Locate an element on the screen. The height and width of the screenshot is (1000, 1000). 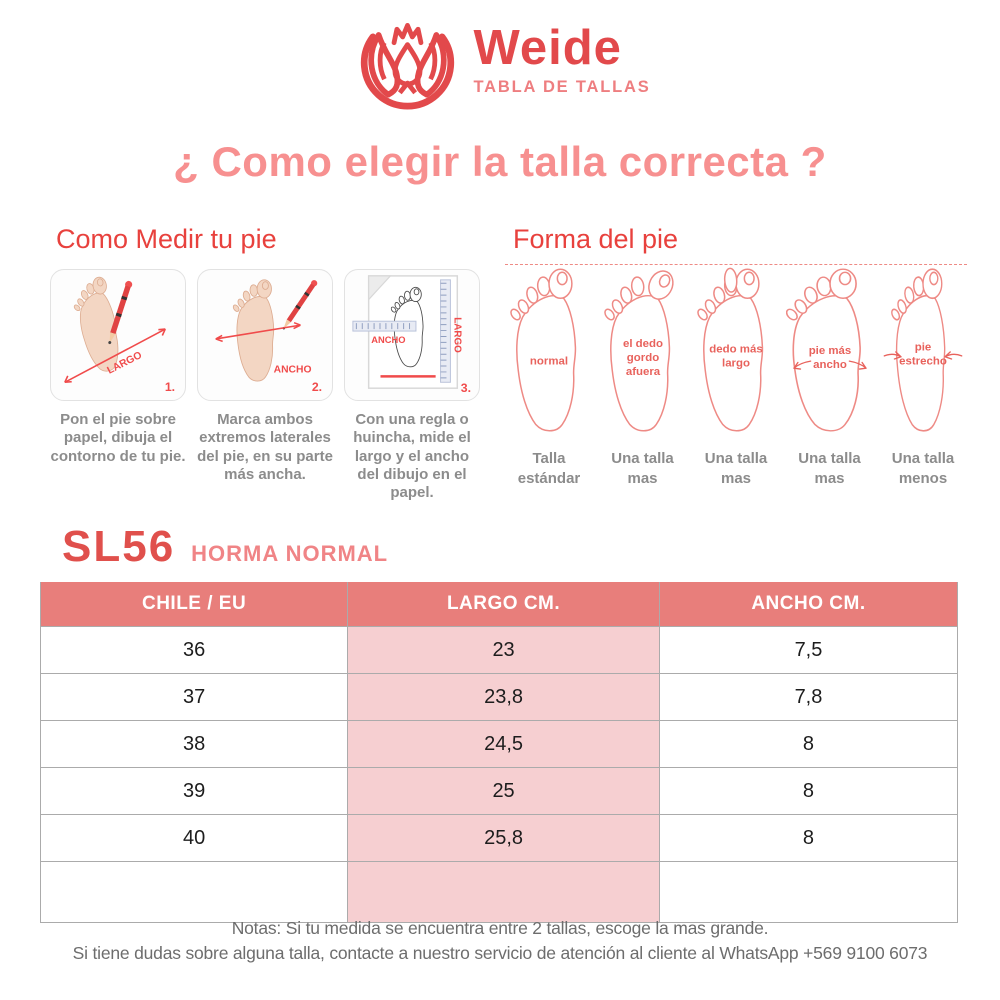
table-cell: 23 is located at coordinates (503, 650).